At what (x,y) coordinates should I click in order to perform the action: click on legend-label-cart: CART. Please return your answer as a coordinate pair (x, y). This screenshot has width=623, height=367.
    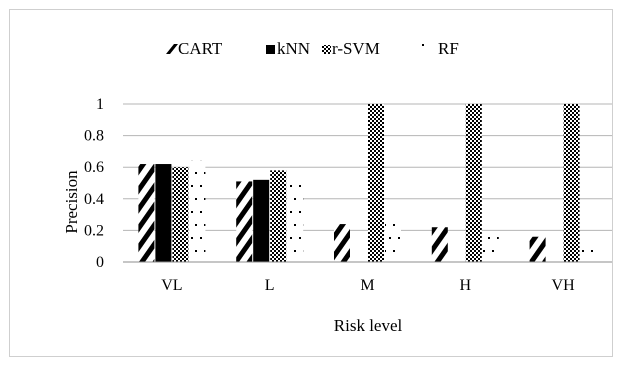
    Looking at the image, I should click on (200, 48).